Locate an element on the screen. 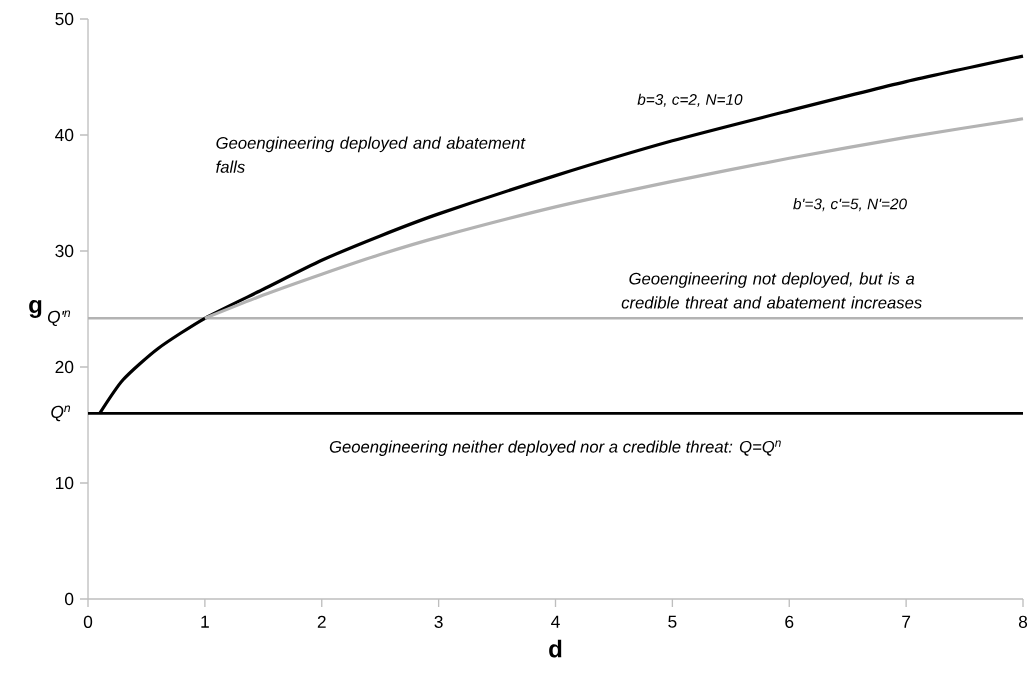 The image size is (1035, 683). series-label: b=3, c=2, N=10 is located at coordinates (690, 100).